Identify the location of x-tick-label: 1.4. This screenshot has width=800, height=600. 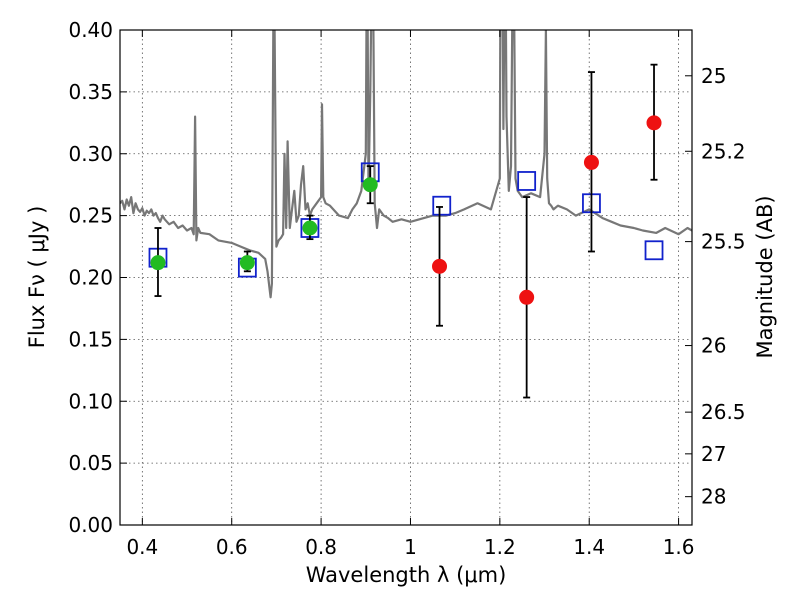
(589, 547).